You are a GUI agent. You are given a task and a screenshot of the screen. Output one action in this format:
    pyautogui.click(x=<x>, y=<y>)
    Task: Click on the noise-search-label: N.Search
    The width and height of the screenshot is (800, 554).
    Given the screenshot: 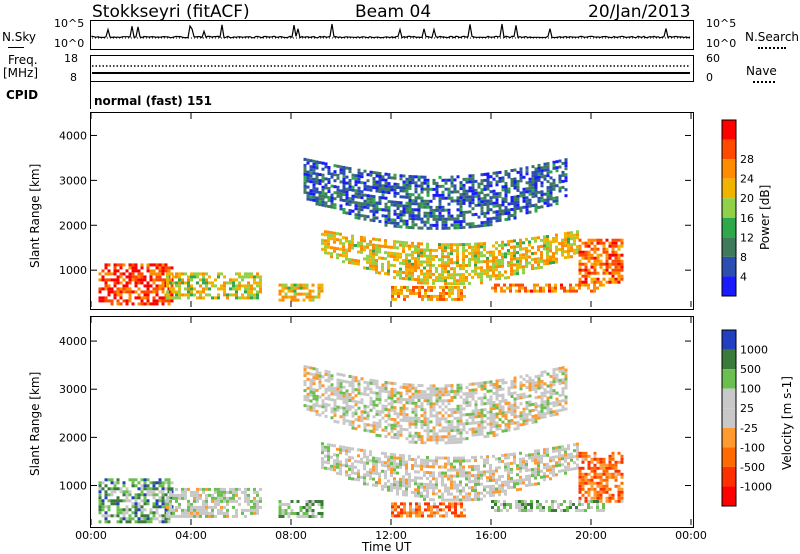 What is the action you would take?
    pyautogui.click(x=772, y=37)
    